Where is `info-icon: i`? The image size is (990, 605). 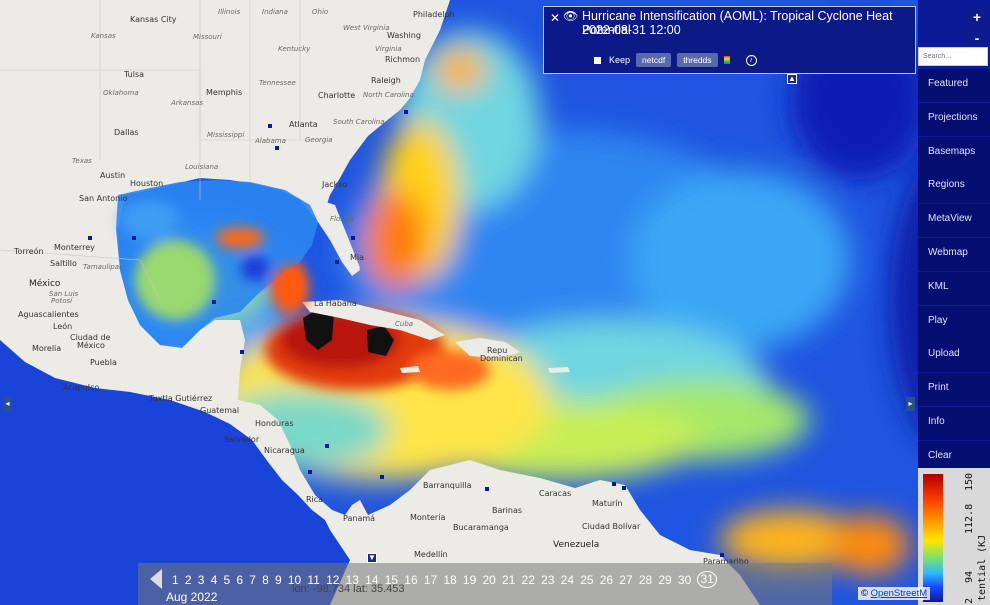
info-icon: i is located at coordinates (751, 60).